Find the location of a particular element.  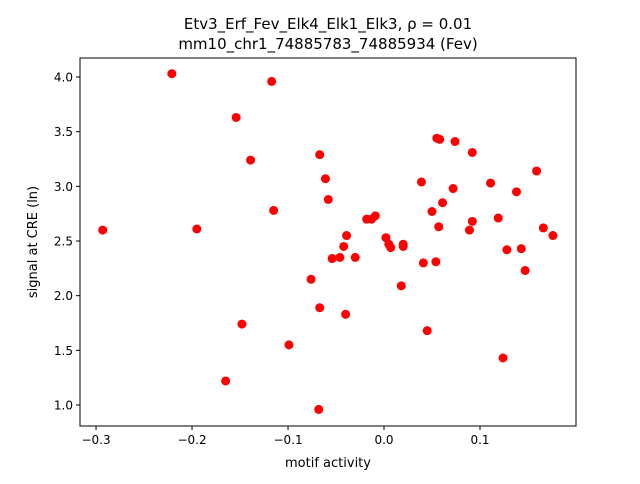

x-tick-label: 0.1 is located at coordinates (479, 440).